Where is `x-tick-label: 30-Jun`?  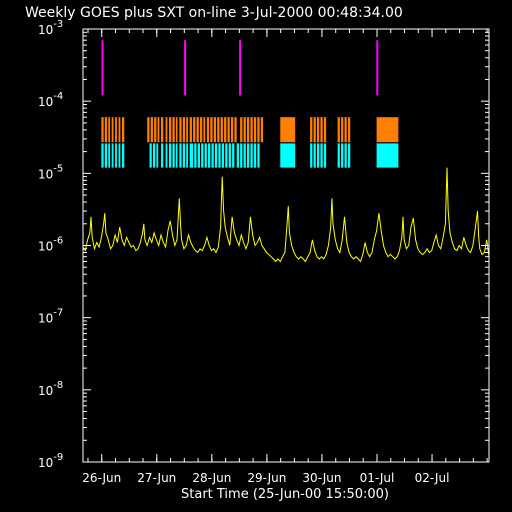
x-tick-label: 30-Jun is located at coordinates (321, 478).